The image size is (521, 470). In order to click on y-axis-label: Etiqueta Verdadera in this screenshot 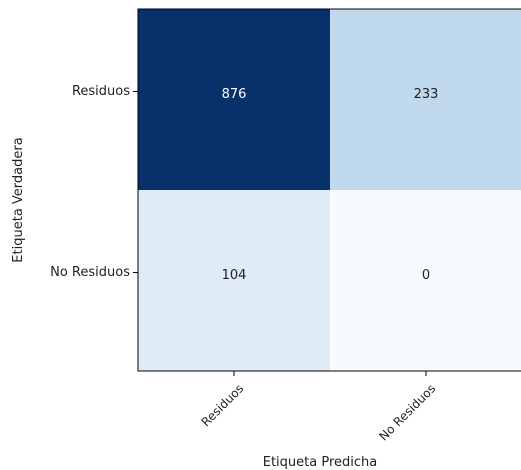, I will do `click(18, 199)`.